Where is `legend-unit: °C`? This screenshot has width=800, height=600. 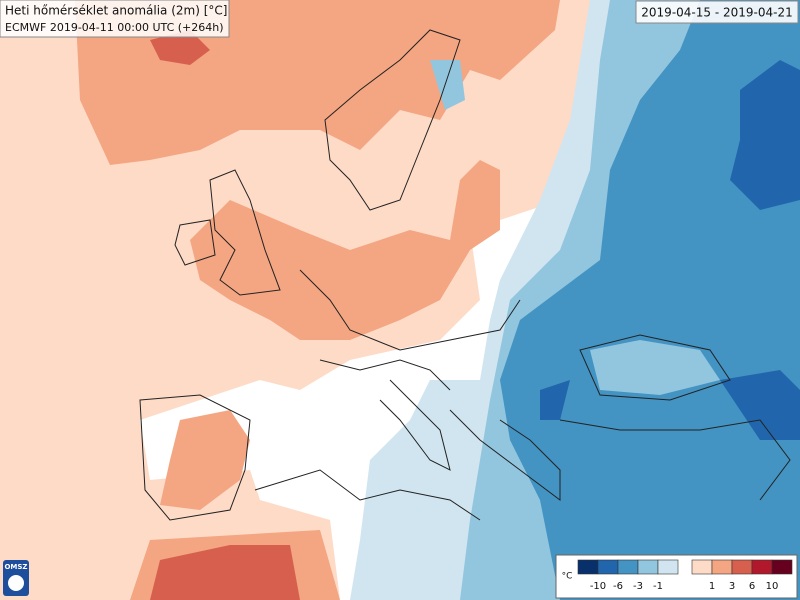
legend-unit: °C is located at coordinates (567, 577).